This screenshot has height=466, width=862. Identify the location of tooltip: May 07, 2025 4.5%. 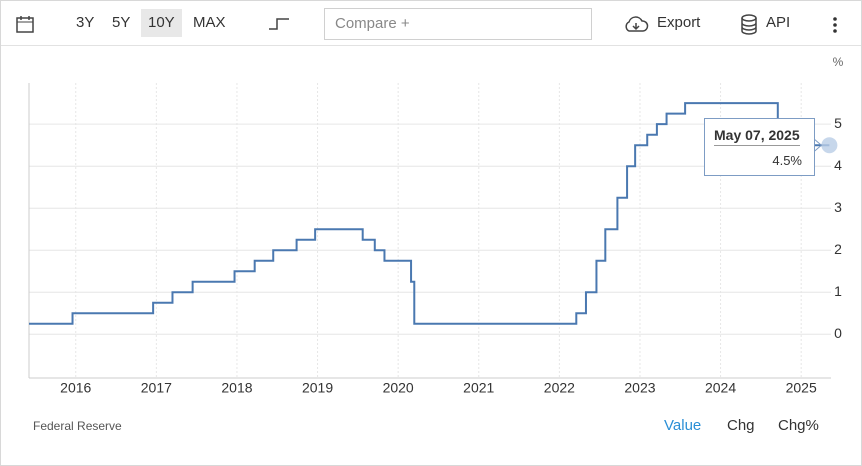
(759, 147).